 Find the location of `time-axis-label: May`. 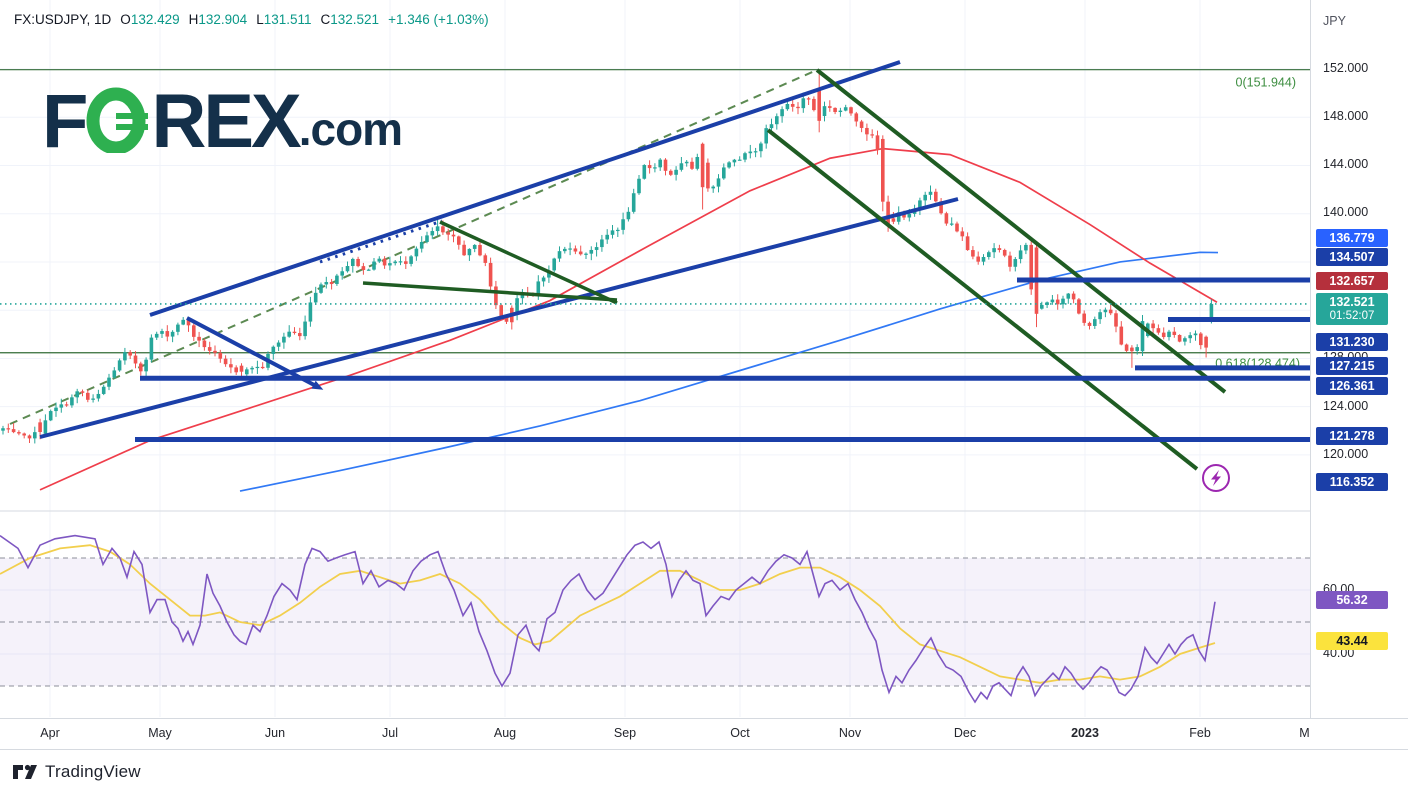

time-axis-label: May is located at coordinates (160, 733).